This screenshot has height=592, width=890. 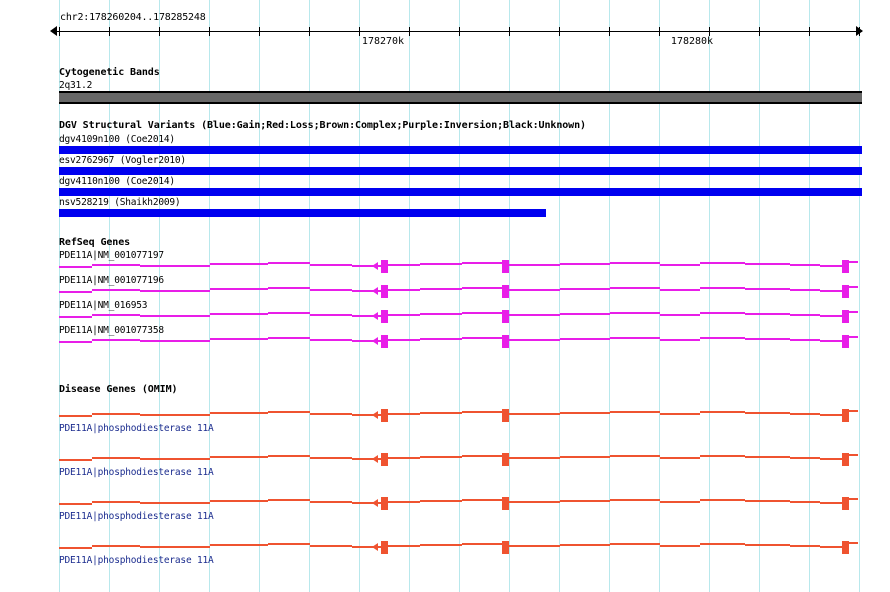 I want to click on dgv-variant-label: esv2762967 (Vogler2010), so click(x=122, y=160).